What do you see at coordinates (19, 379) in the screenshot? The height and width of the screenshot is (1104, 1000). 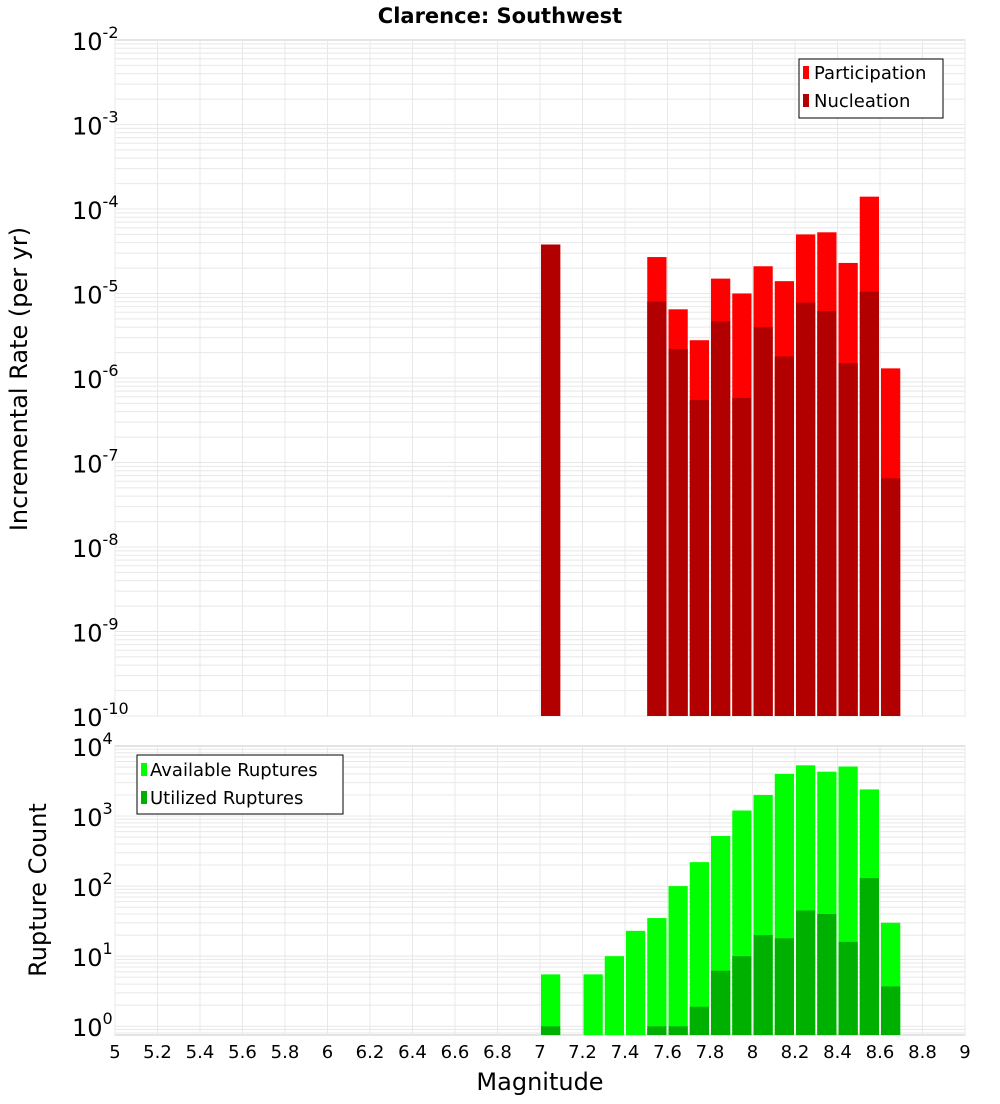 I see `rate-y-axis-label: Incremental Rate (per yr)` at bounding box center [19, 379].